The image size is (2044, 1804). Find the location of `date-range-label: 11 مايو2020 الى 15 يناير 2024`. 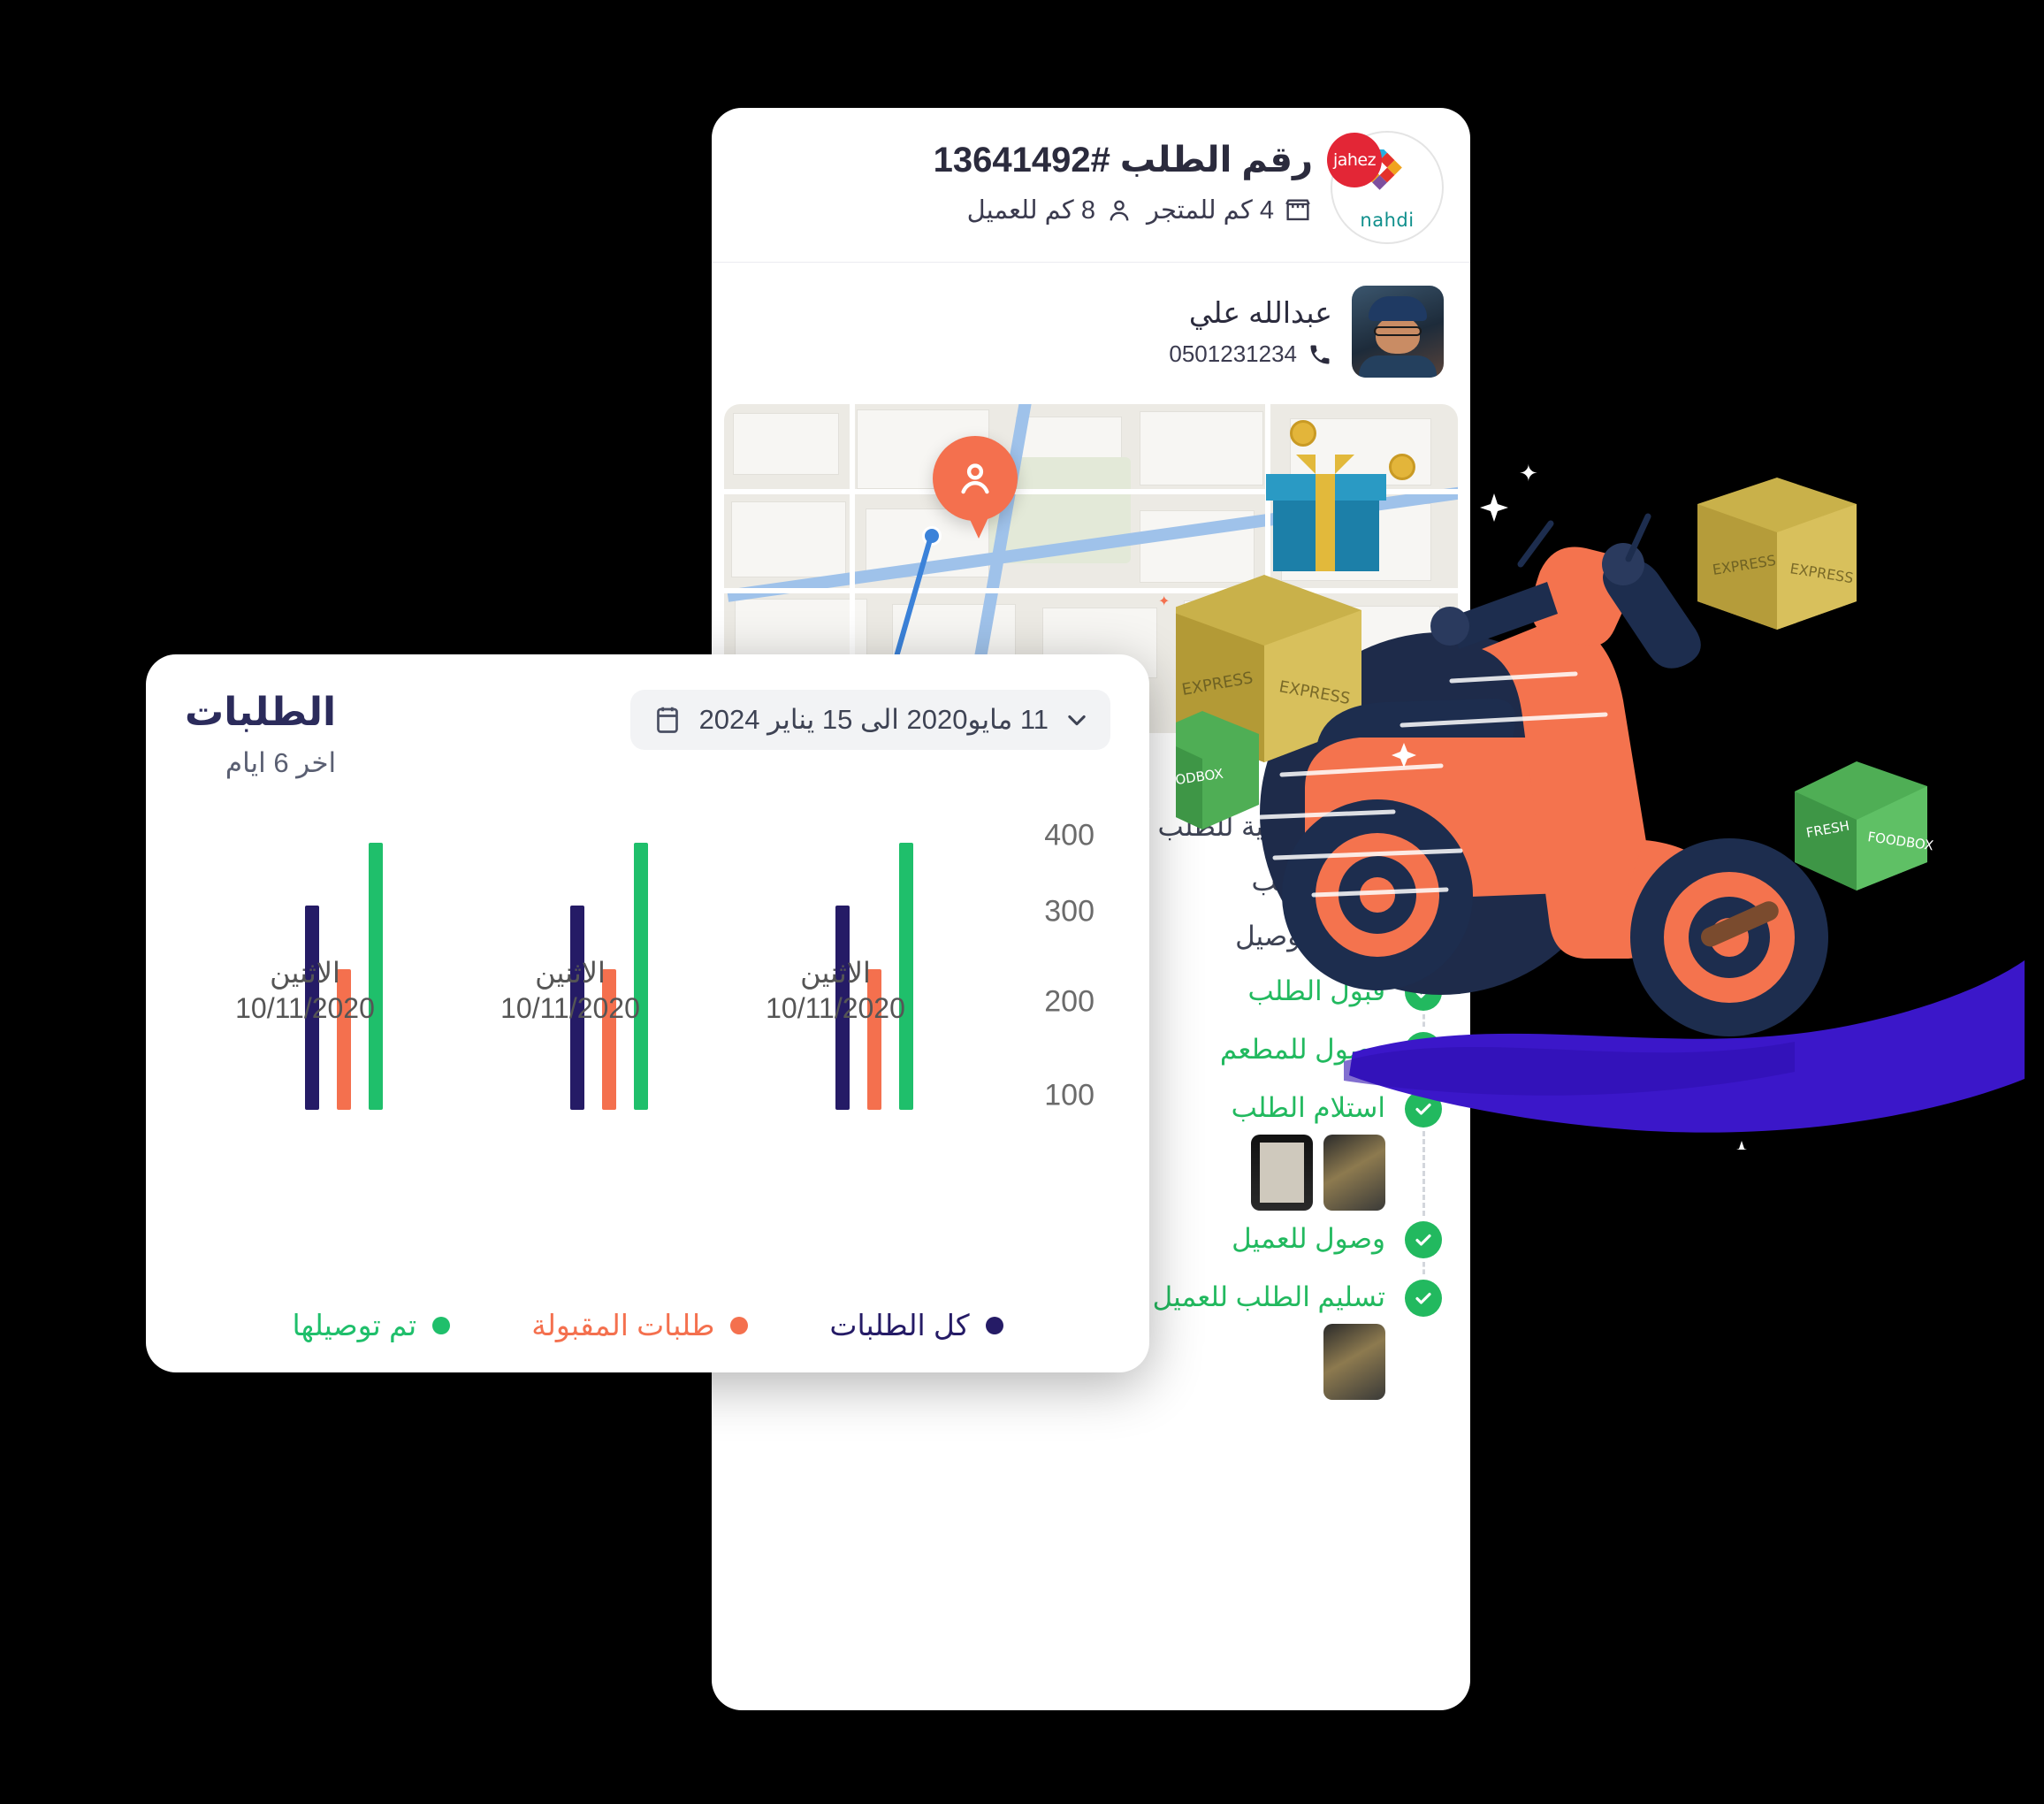

date-range-label: 11 مايو2020 الى 15 يناير 2024 is located at coordinates (873, 719).